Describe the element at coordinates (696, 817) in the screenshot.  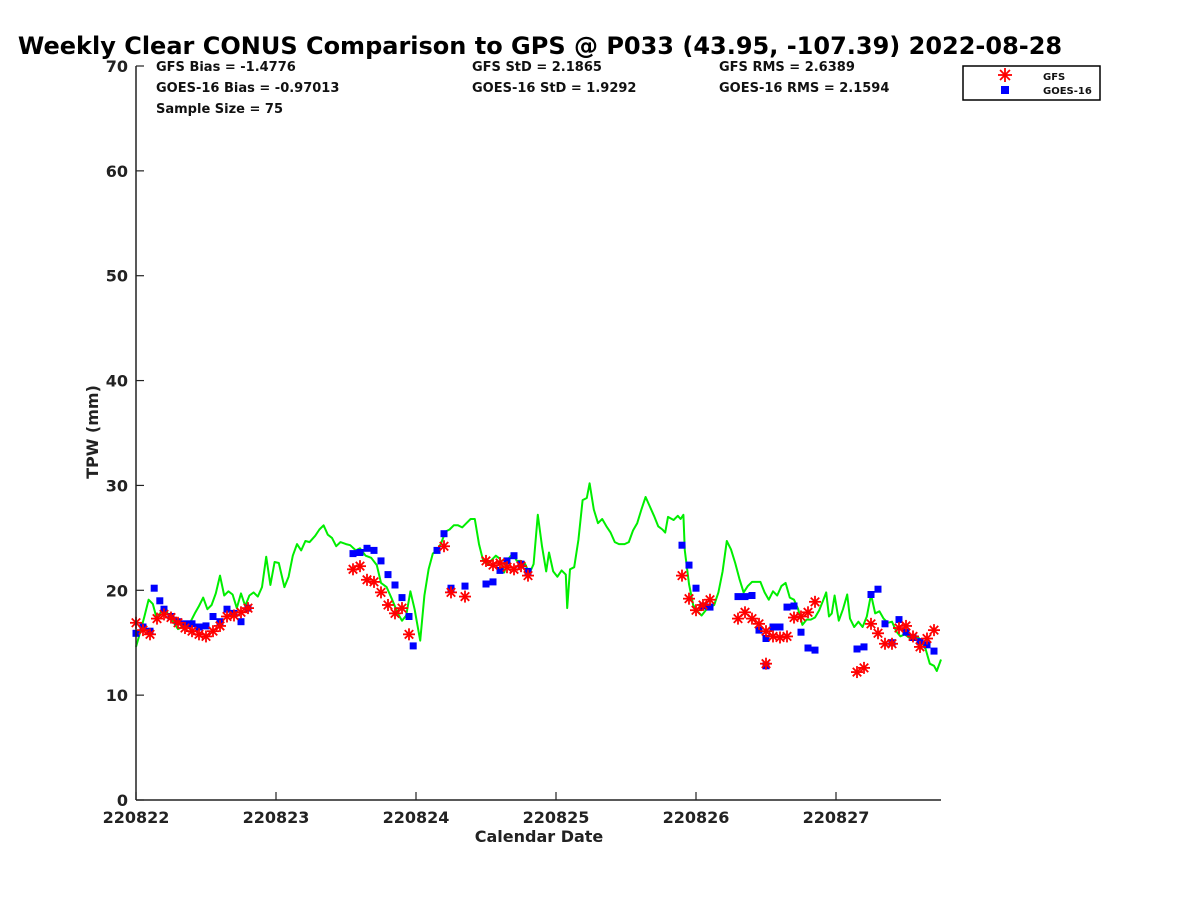
I see `x-tick-label: 220826` at that location.